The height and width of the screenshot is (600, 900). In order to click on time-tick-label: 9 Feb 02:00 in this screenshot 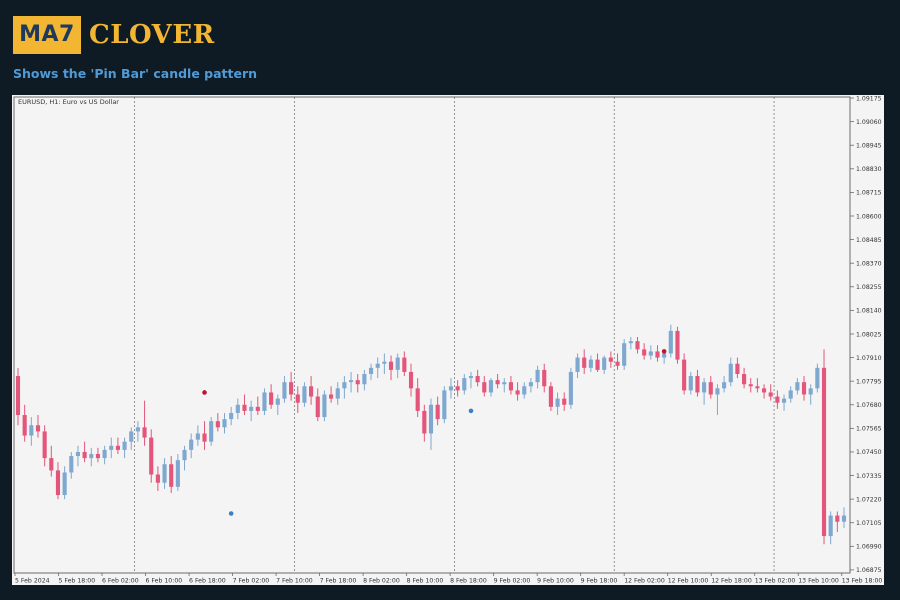, I will do `click(512, 581)`.